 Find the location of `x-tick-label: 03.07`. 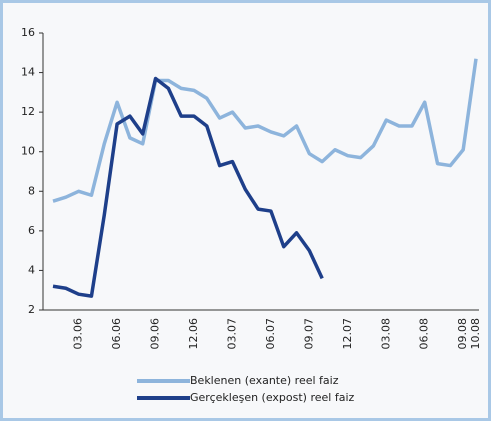

x-tick-label: 03.07 is located at coordinates (231, 334).